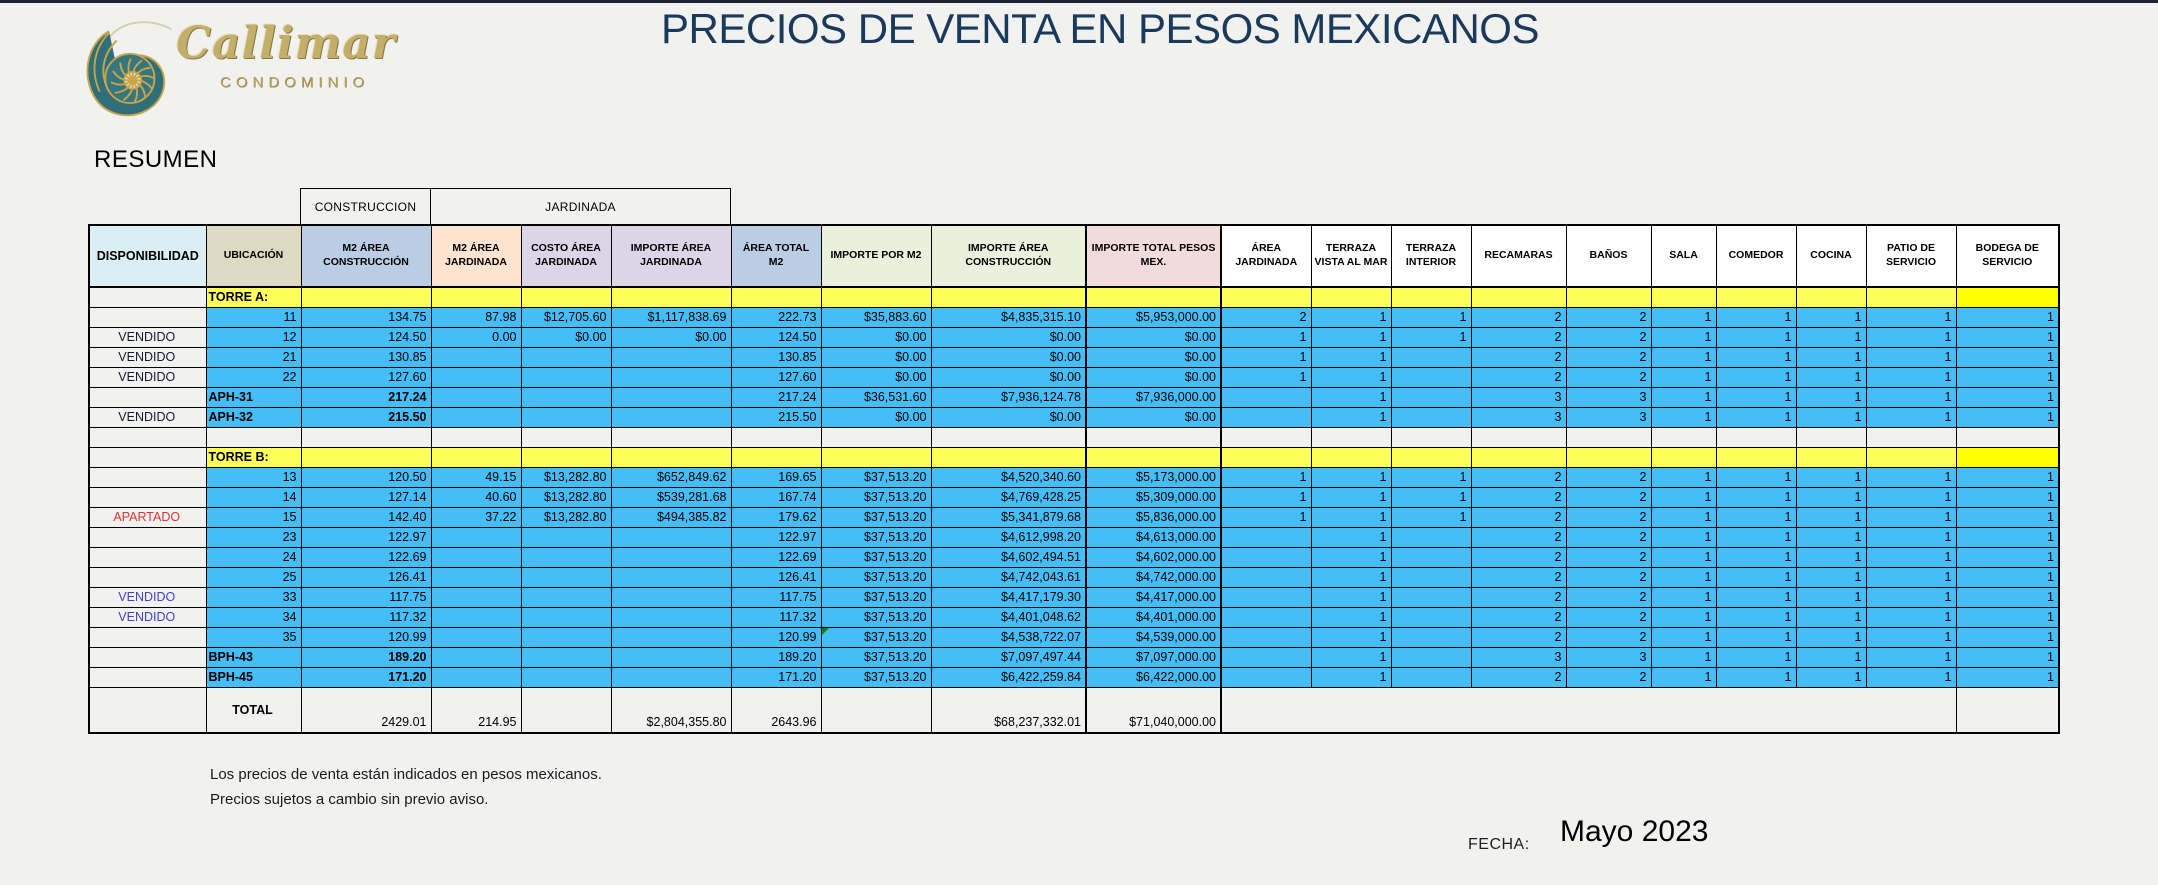  What do you see at coordinates (1911, 457) in the screenshot?
I see `cell-patio` at bounding box center [1911, 457].